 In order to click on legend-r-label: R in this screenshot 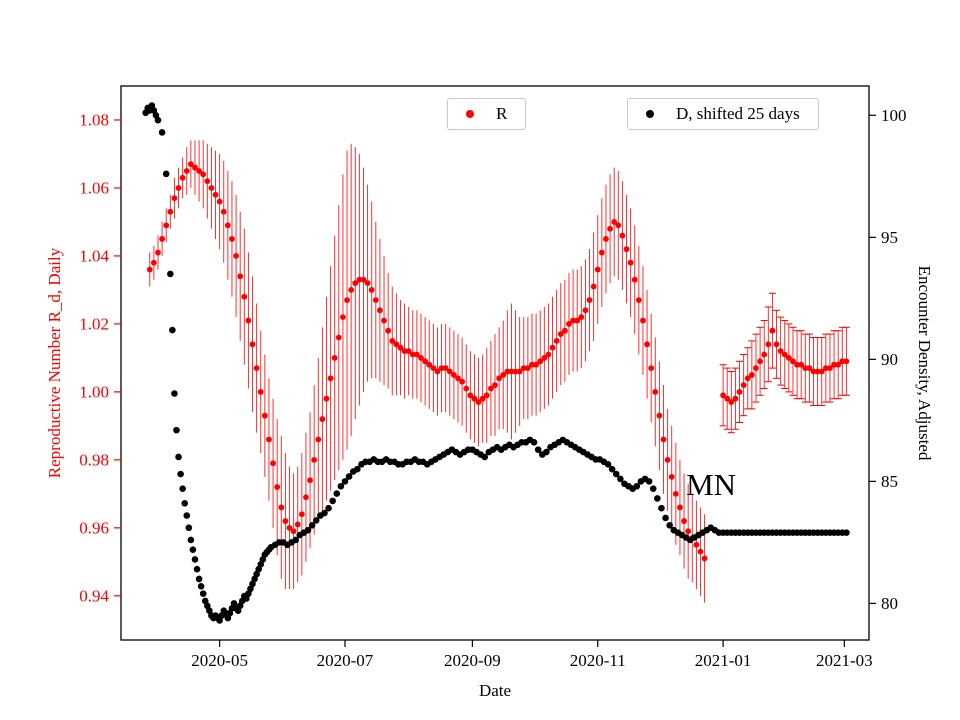, I will do `click(502, 113)`.